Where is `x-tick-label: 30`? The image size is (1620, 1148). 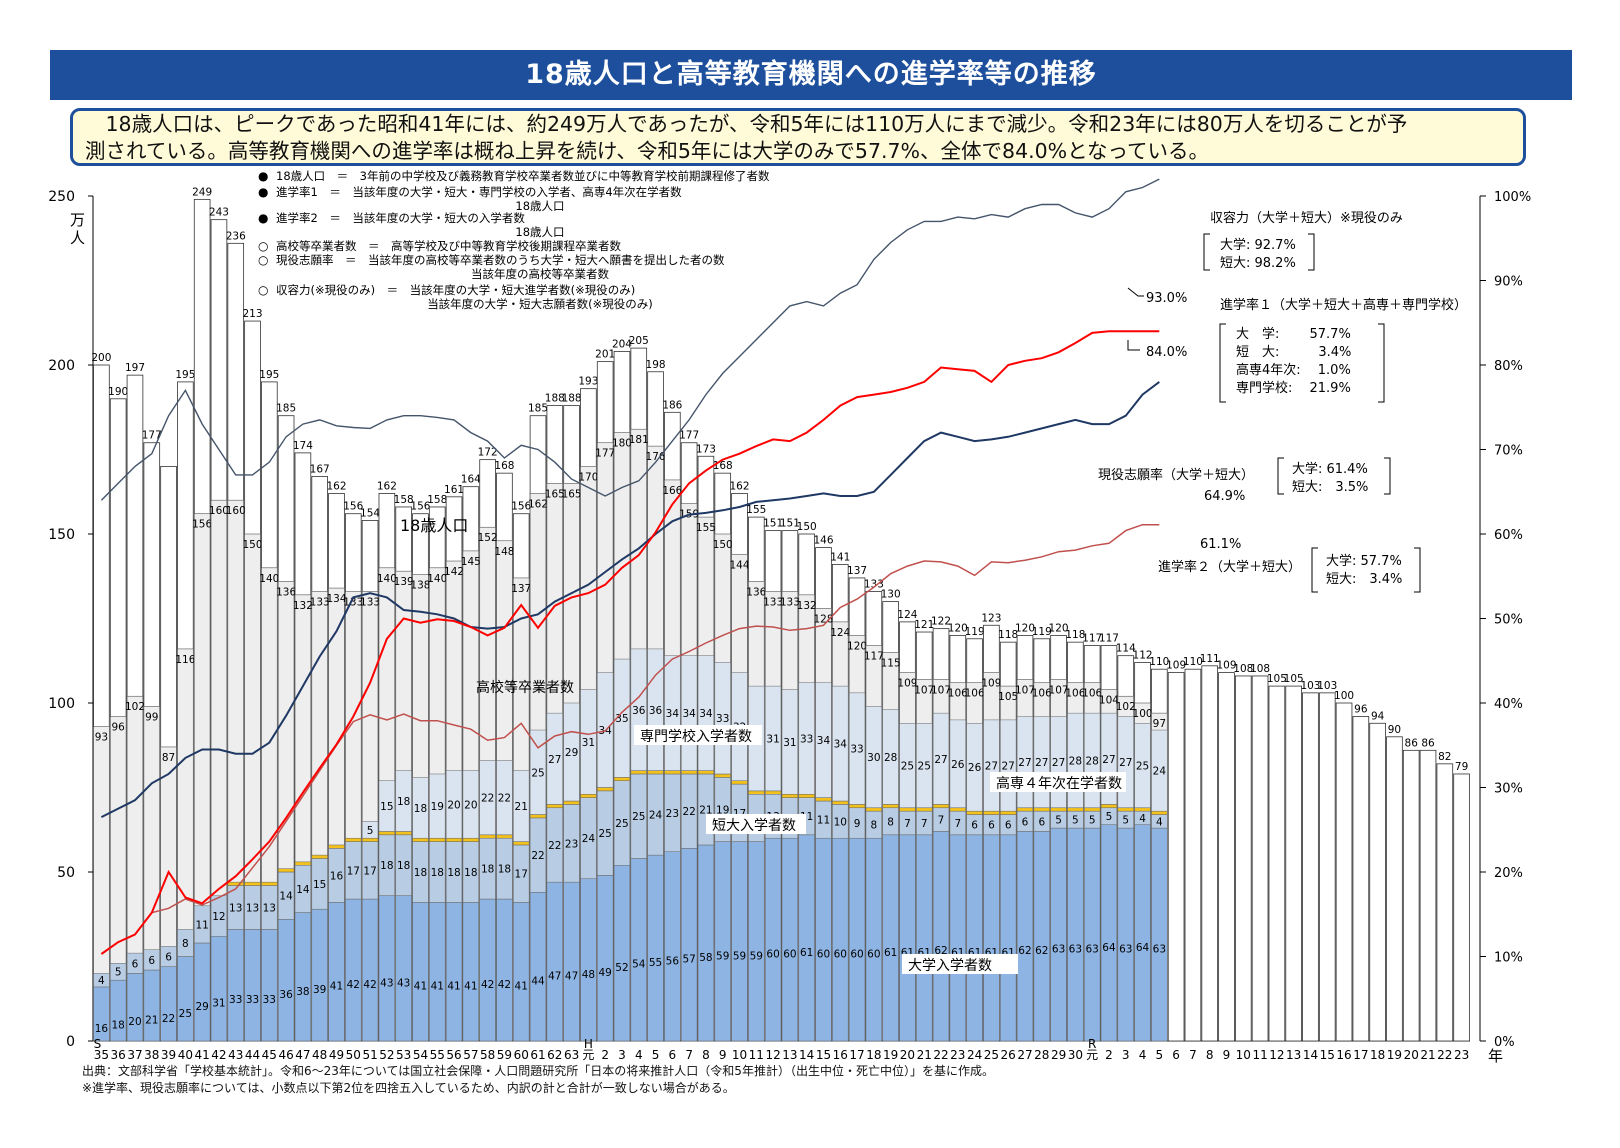 x-tick-label: 30 is located at coordinates (1075, 1055).